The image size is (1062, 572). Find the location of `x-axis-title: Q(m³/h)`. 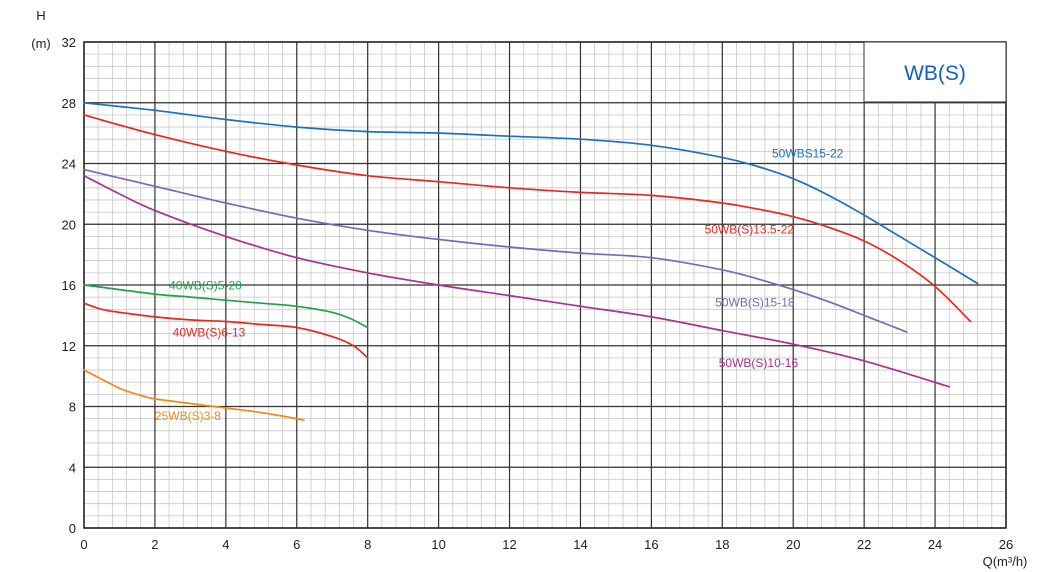

x-axis-title: Q(m³/h) is located at coordinates (1005, 561).